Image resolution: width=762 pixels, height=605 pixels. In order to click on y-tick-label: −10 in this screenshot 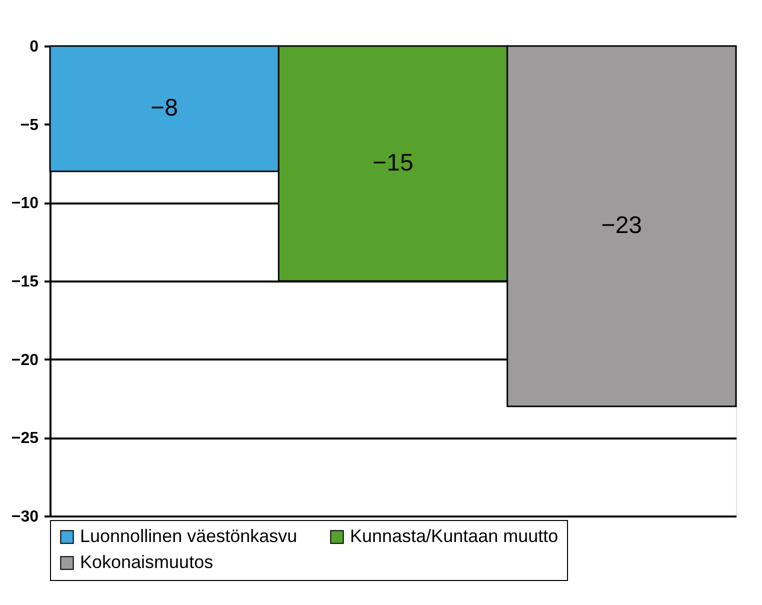, I will do `click(25, 203)`.